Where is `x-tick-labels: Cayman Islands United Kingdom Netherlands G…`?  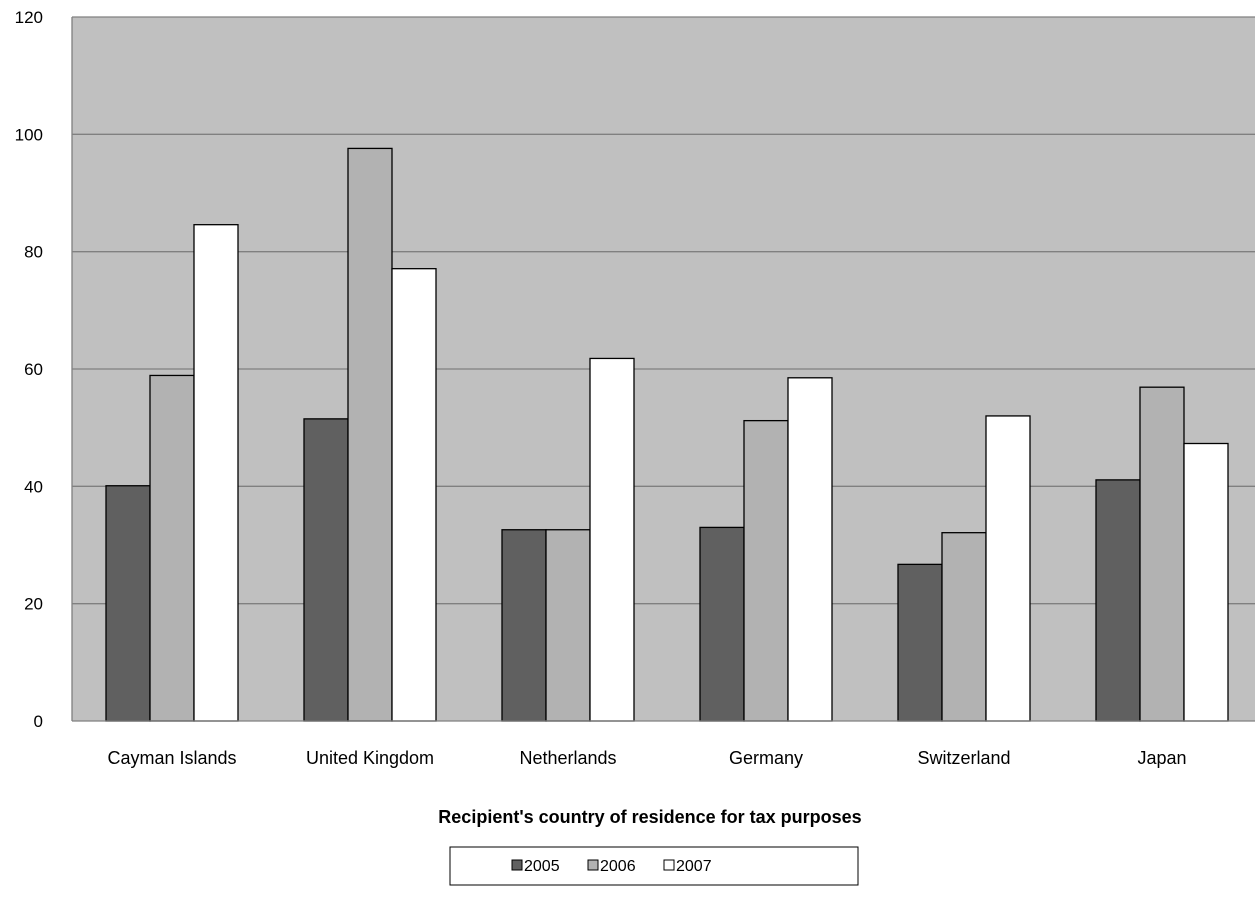
x-tick-labels: Cayman Islands United Kingdom Netherlands G… is located at coordinates (646, 758).